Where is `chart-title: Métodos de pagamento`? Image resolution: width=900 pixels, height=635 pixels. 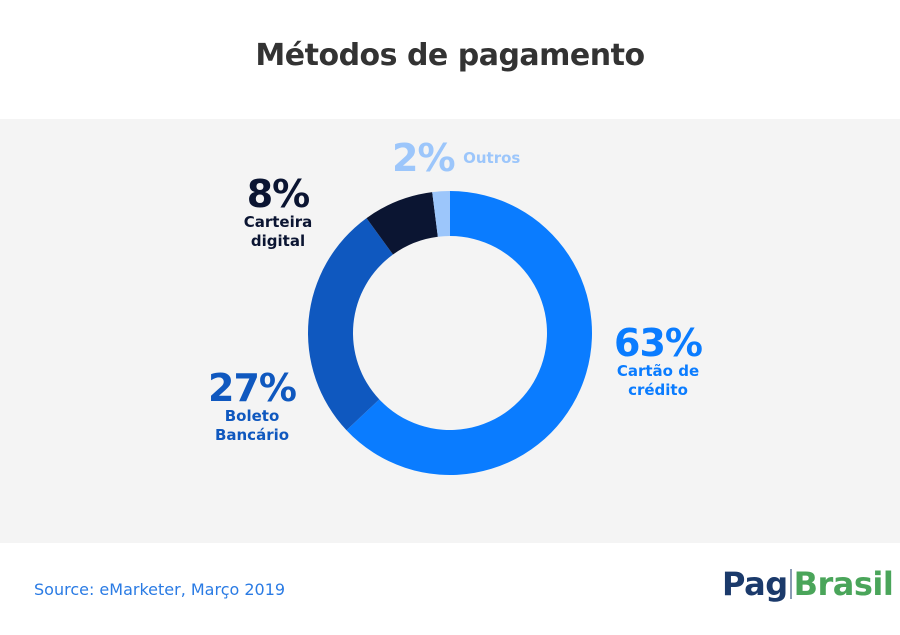
chart-title: Métodos de pagamento is located at coordinates (450, 55).